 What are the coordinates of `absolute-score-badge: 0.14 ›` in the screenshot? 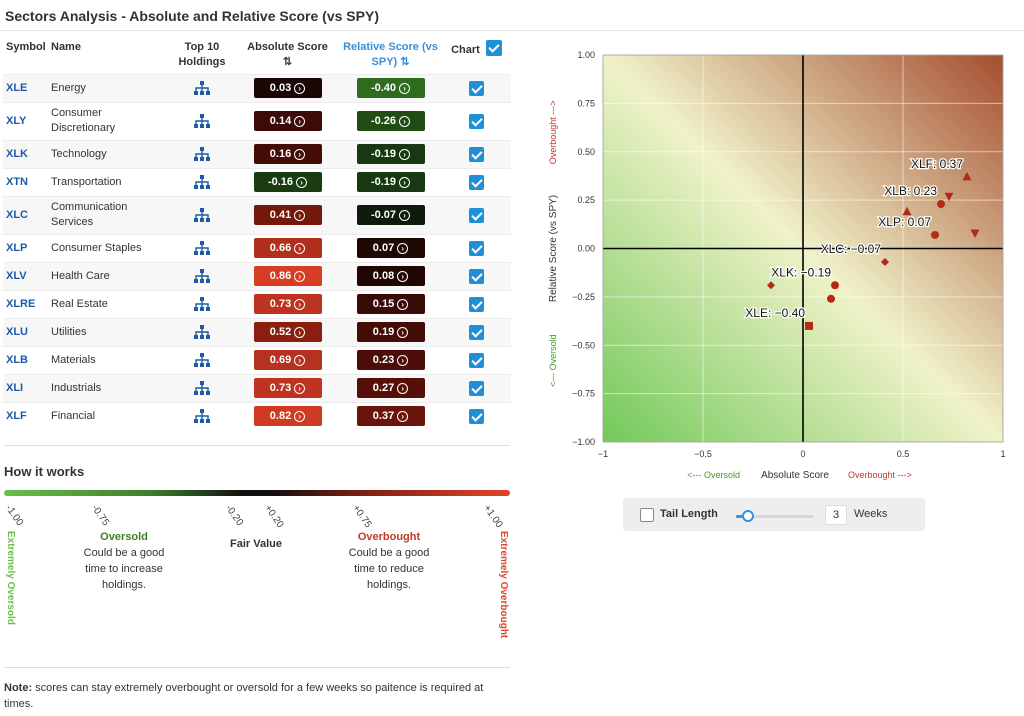 It's located at (287, 121).